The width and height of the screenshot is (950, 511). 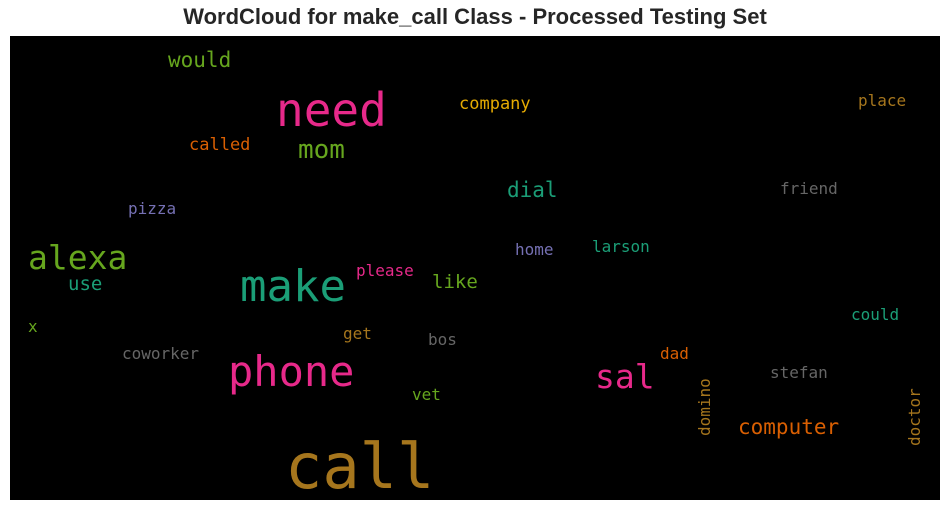 What do you see at coordinates (85, 284) in the screenshot?
I see `word-use: use` at bounding box center [85, 284].